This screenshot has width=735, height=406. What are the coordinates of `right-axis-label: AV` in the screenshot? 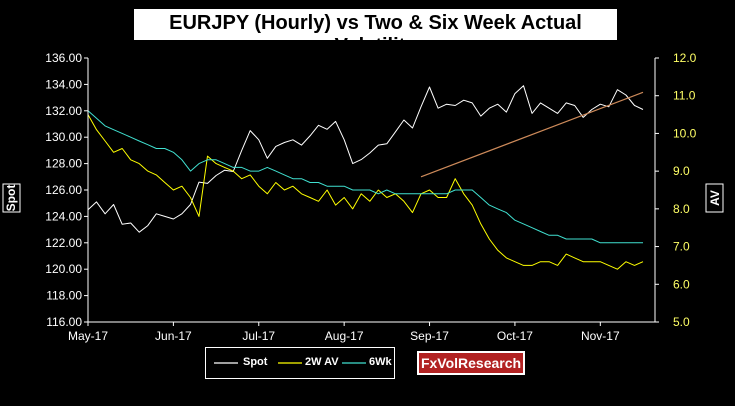 It's located at (714, 198).